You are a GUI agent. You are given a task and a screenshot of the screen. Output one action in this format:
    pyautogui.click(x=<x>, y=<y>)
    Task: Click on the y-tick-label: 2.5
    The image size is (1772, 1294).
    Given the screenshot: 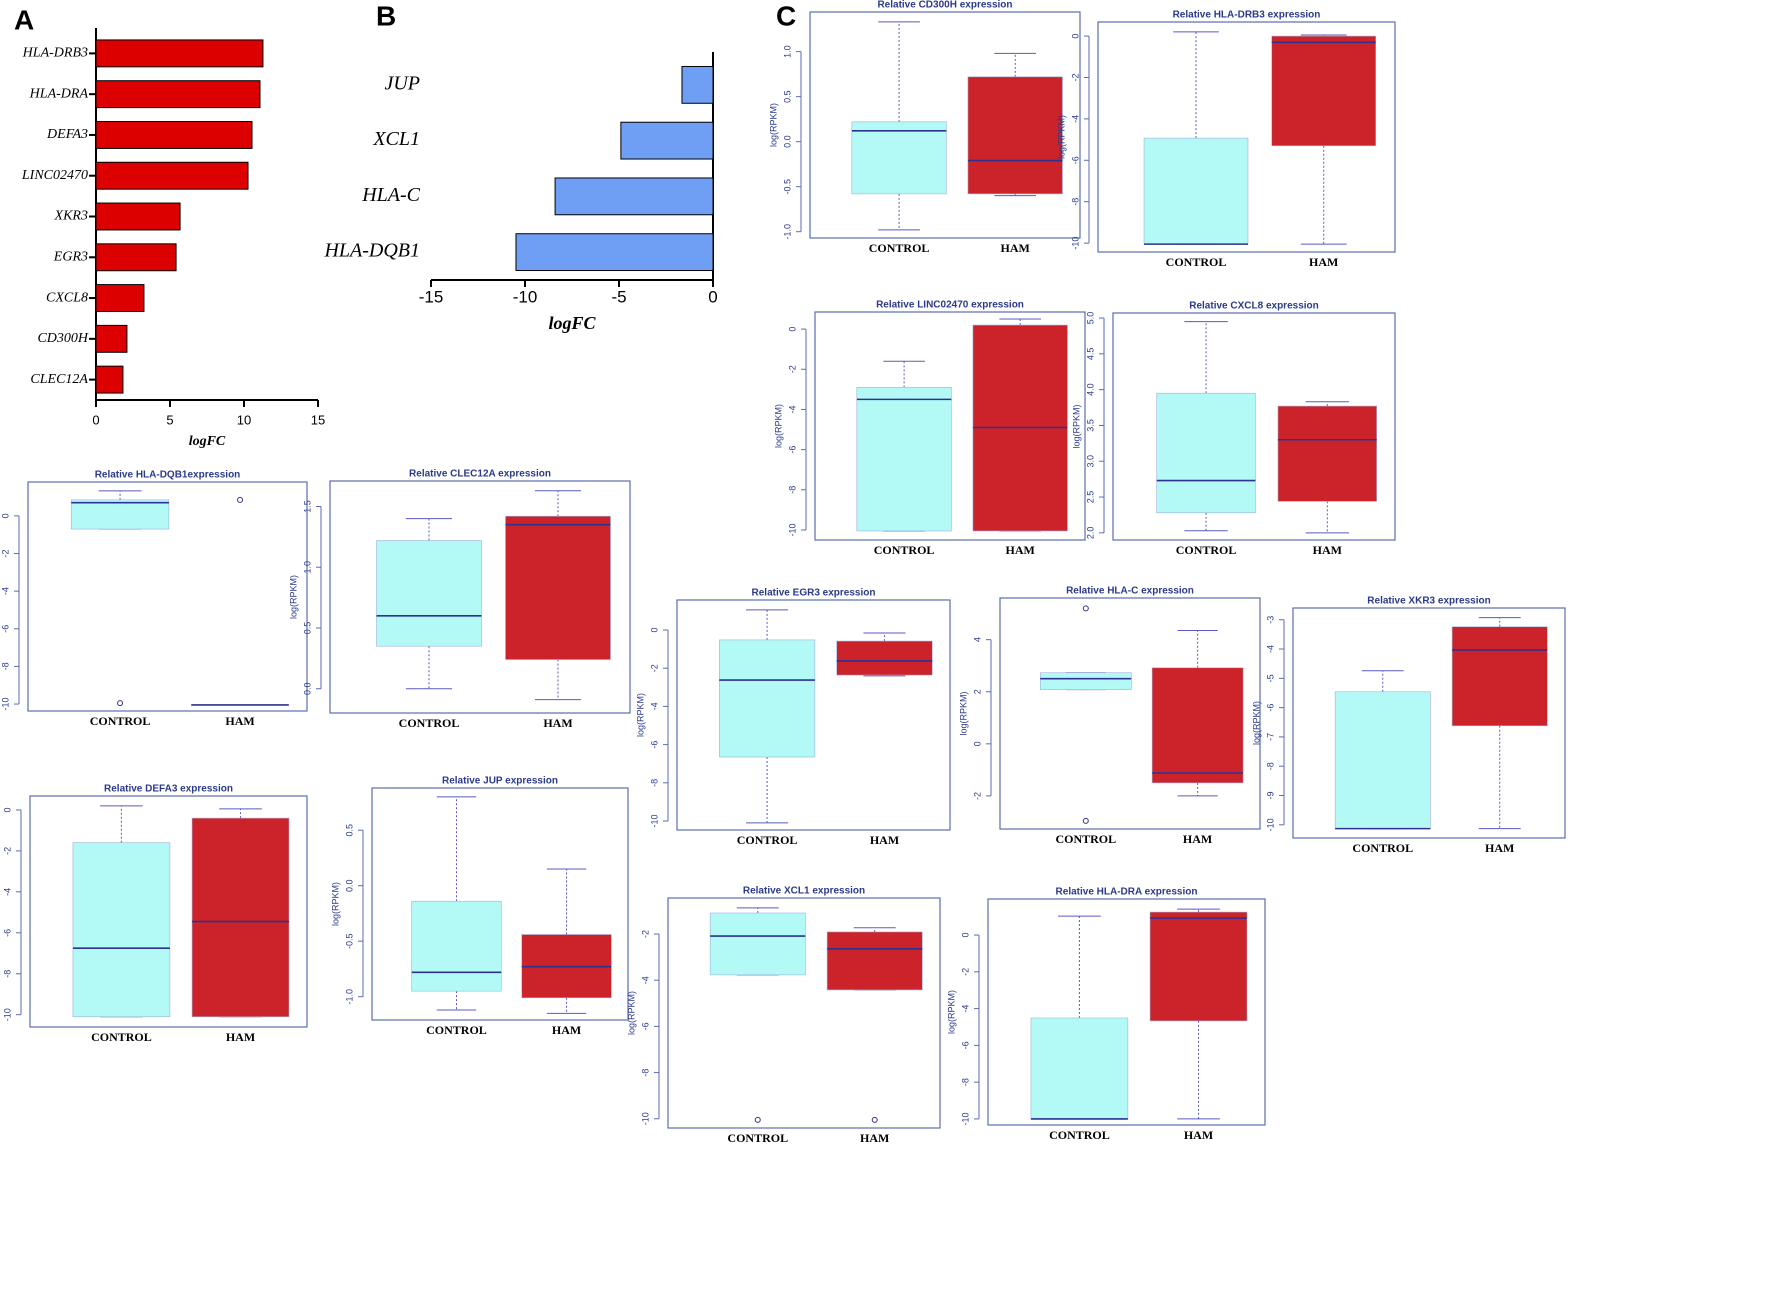 What is the action you would take?
    pyautogui.click(x=1090, y=497)
    